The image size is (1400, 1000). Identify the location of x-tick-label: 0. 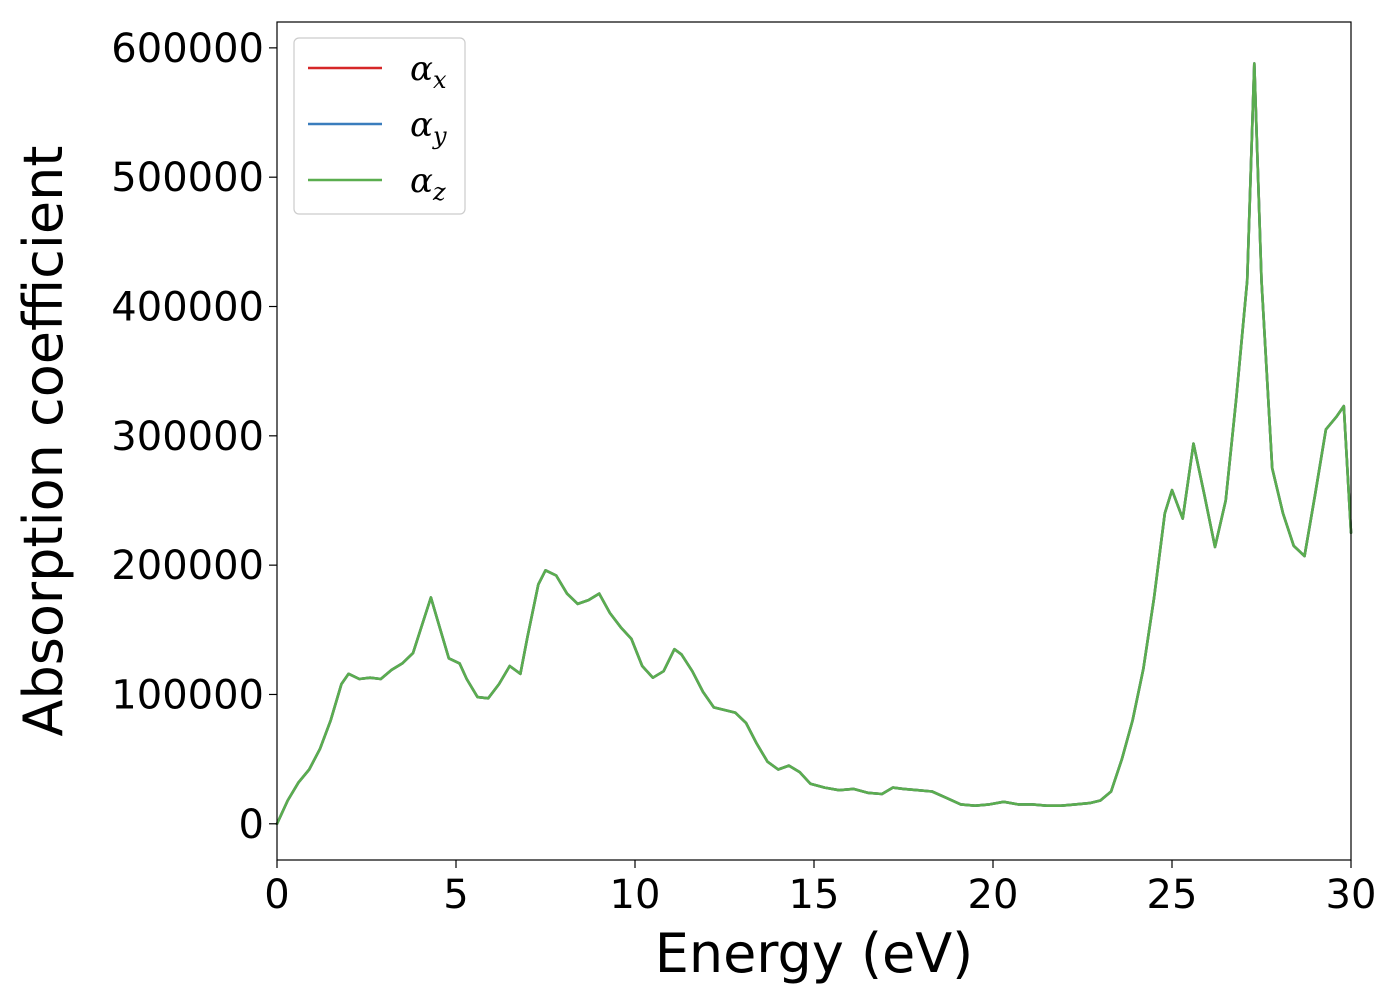
(276, 895).